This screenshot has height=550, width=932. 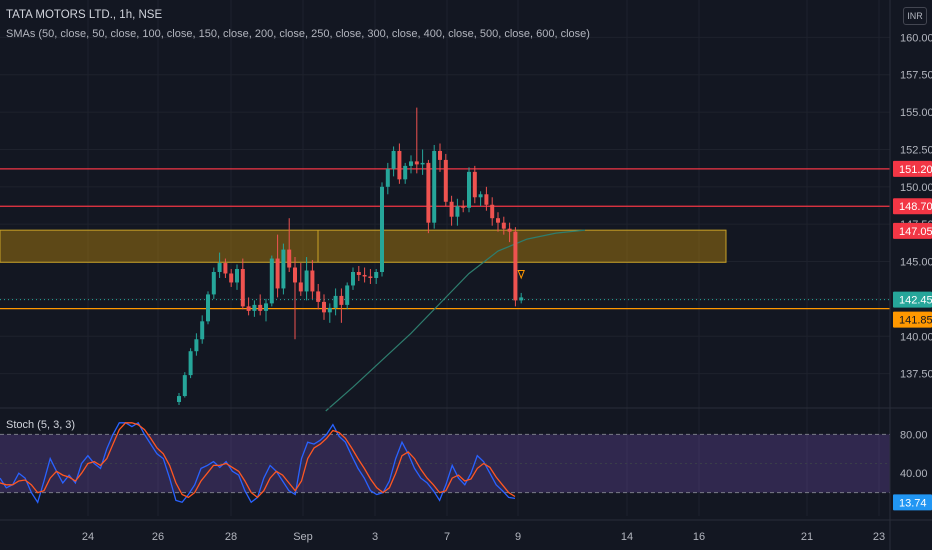 I want to click on support-price-label: 141.85, so click(x=915, y=321).